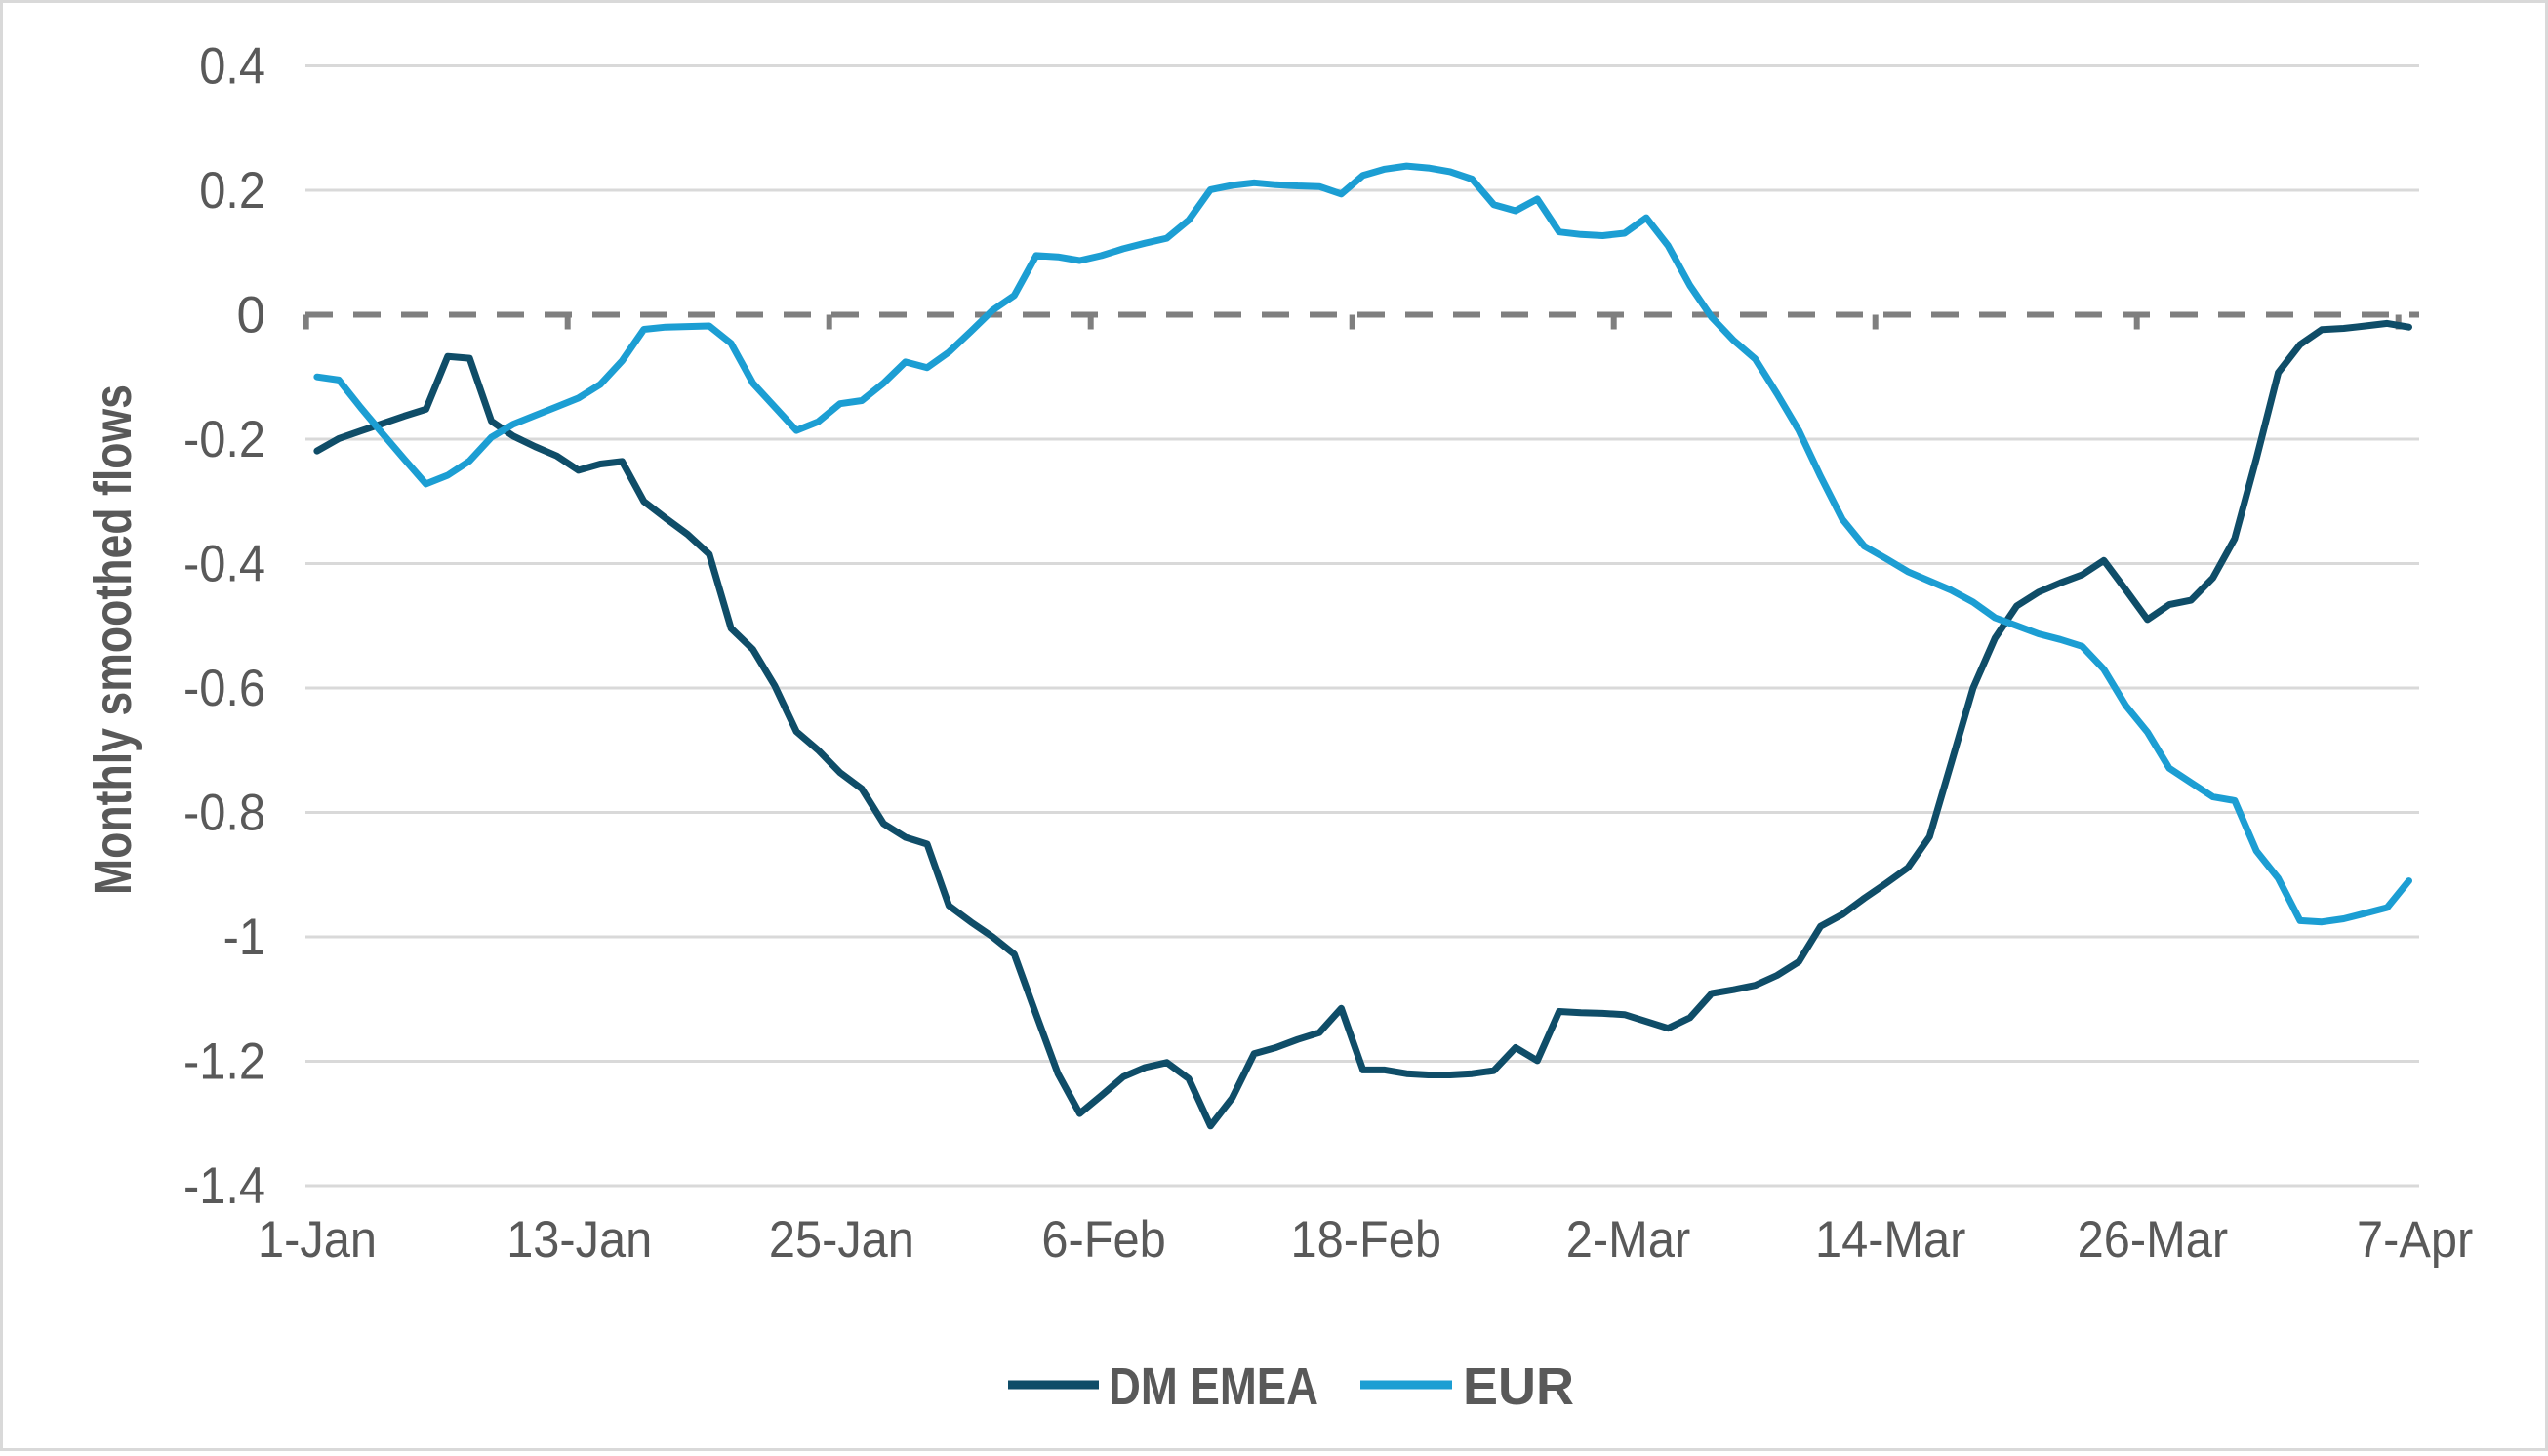 The width and height of the screenshot is (2548, 1456). What do you see at coordinates (113, 639) in the screenshot?
I see `svg-text: Monthly smoothed flows` at bounding box center [113, 639].